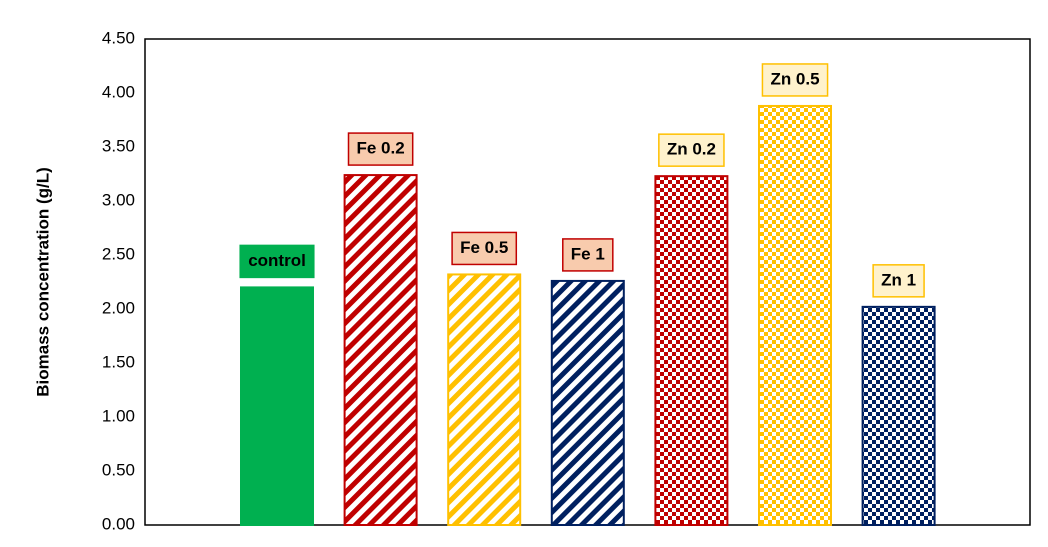 The width and height of the screenshot is (1048, 547). Describe the element at coordinates (118, 415) in the screenshot. I see `y-tick-label: 1.00` at that location.